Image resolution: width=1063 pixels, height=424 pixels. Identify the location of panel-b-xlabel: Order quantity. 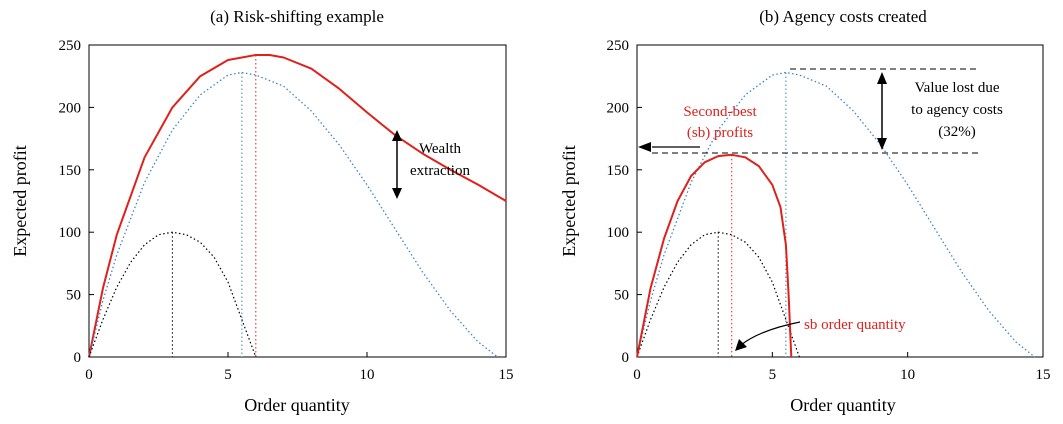
(842, 405).